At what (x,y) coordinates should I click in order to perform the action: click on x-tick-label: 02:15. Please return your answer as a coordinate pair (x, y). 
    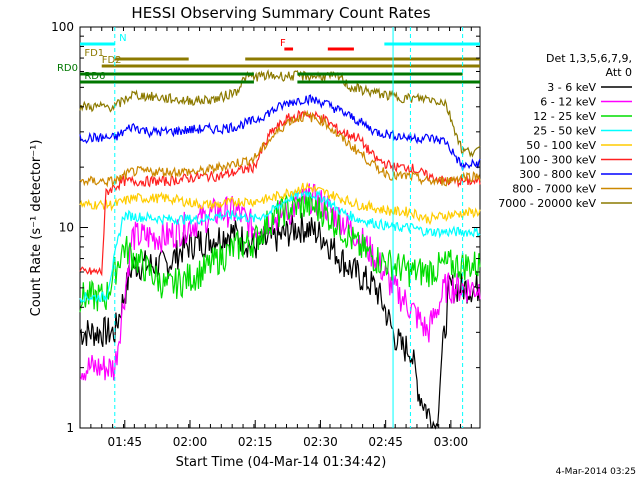
    Looking at the image, I should click on (255, 442).